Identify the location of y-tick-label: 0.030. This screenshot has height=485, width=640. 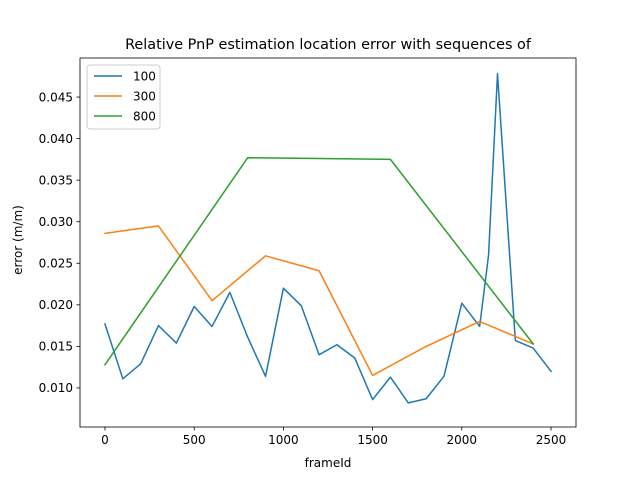
(56, 222).